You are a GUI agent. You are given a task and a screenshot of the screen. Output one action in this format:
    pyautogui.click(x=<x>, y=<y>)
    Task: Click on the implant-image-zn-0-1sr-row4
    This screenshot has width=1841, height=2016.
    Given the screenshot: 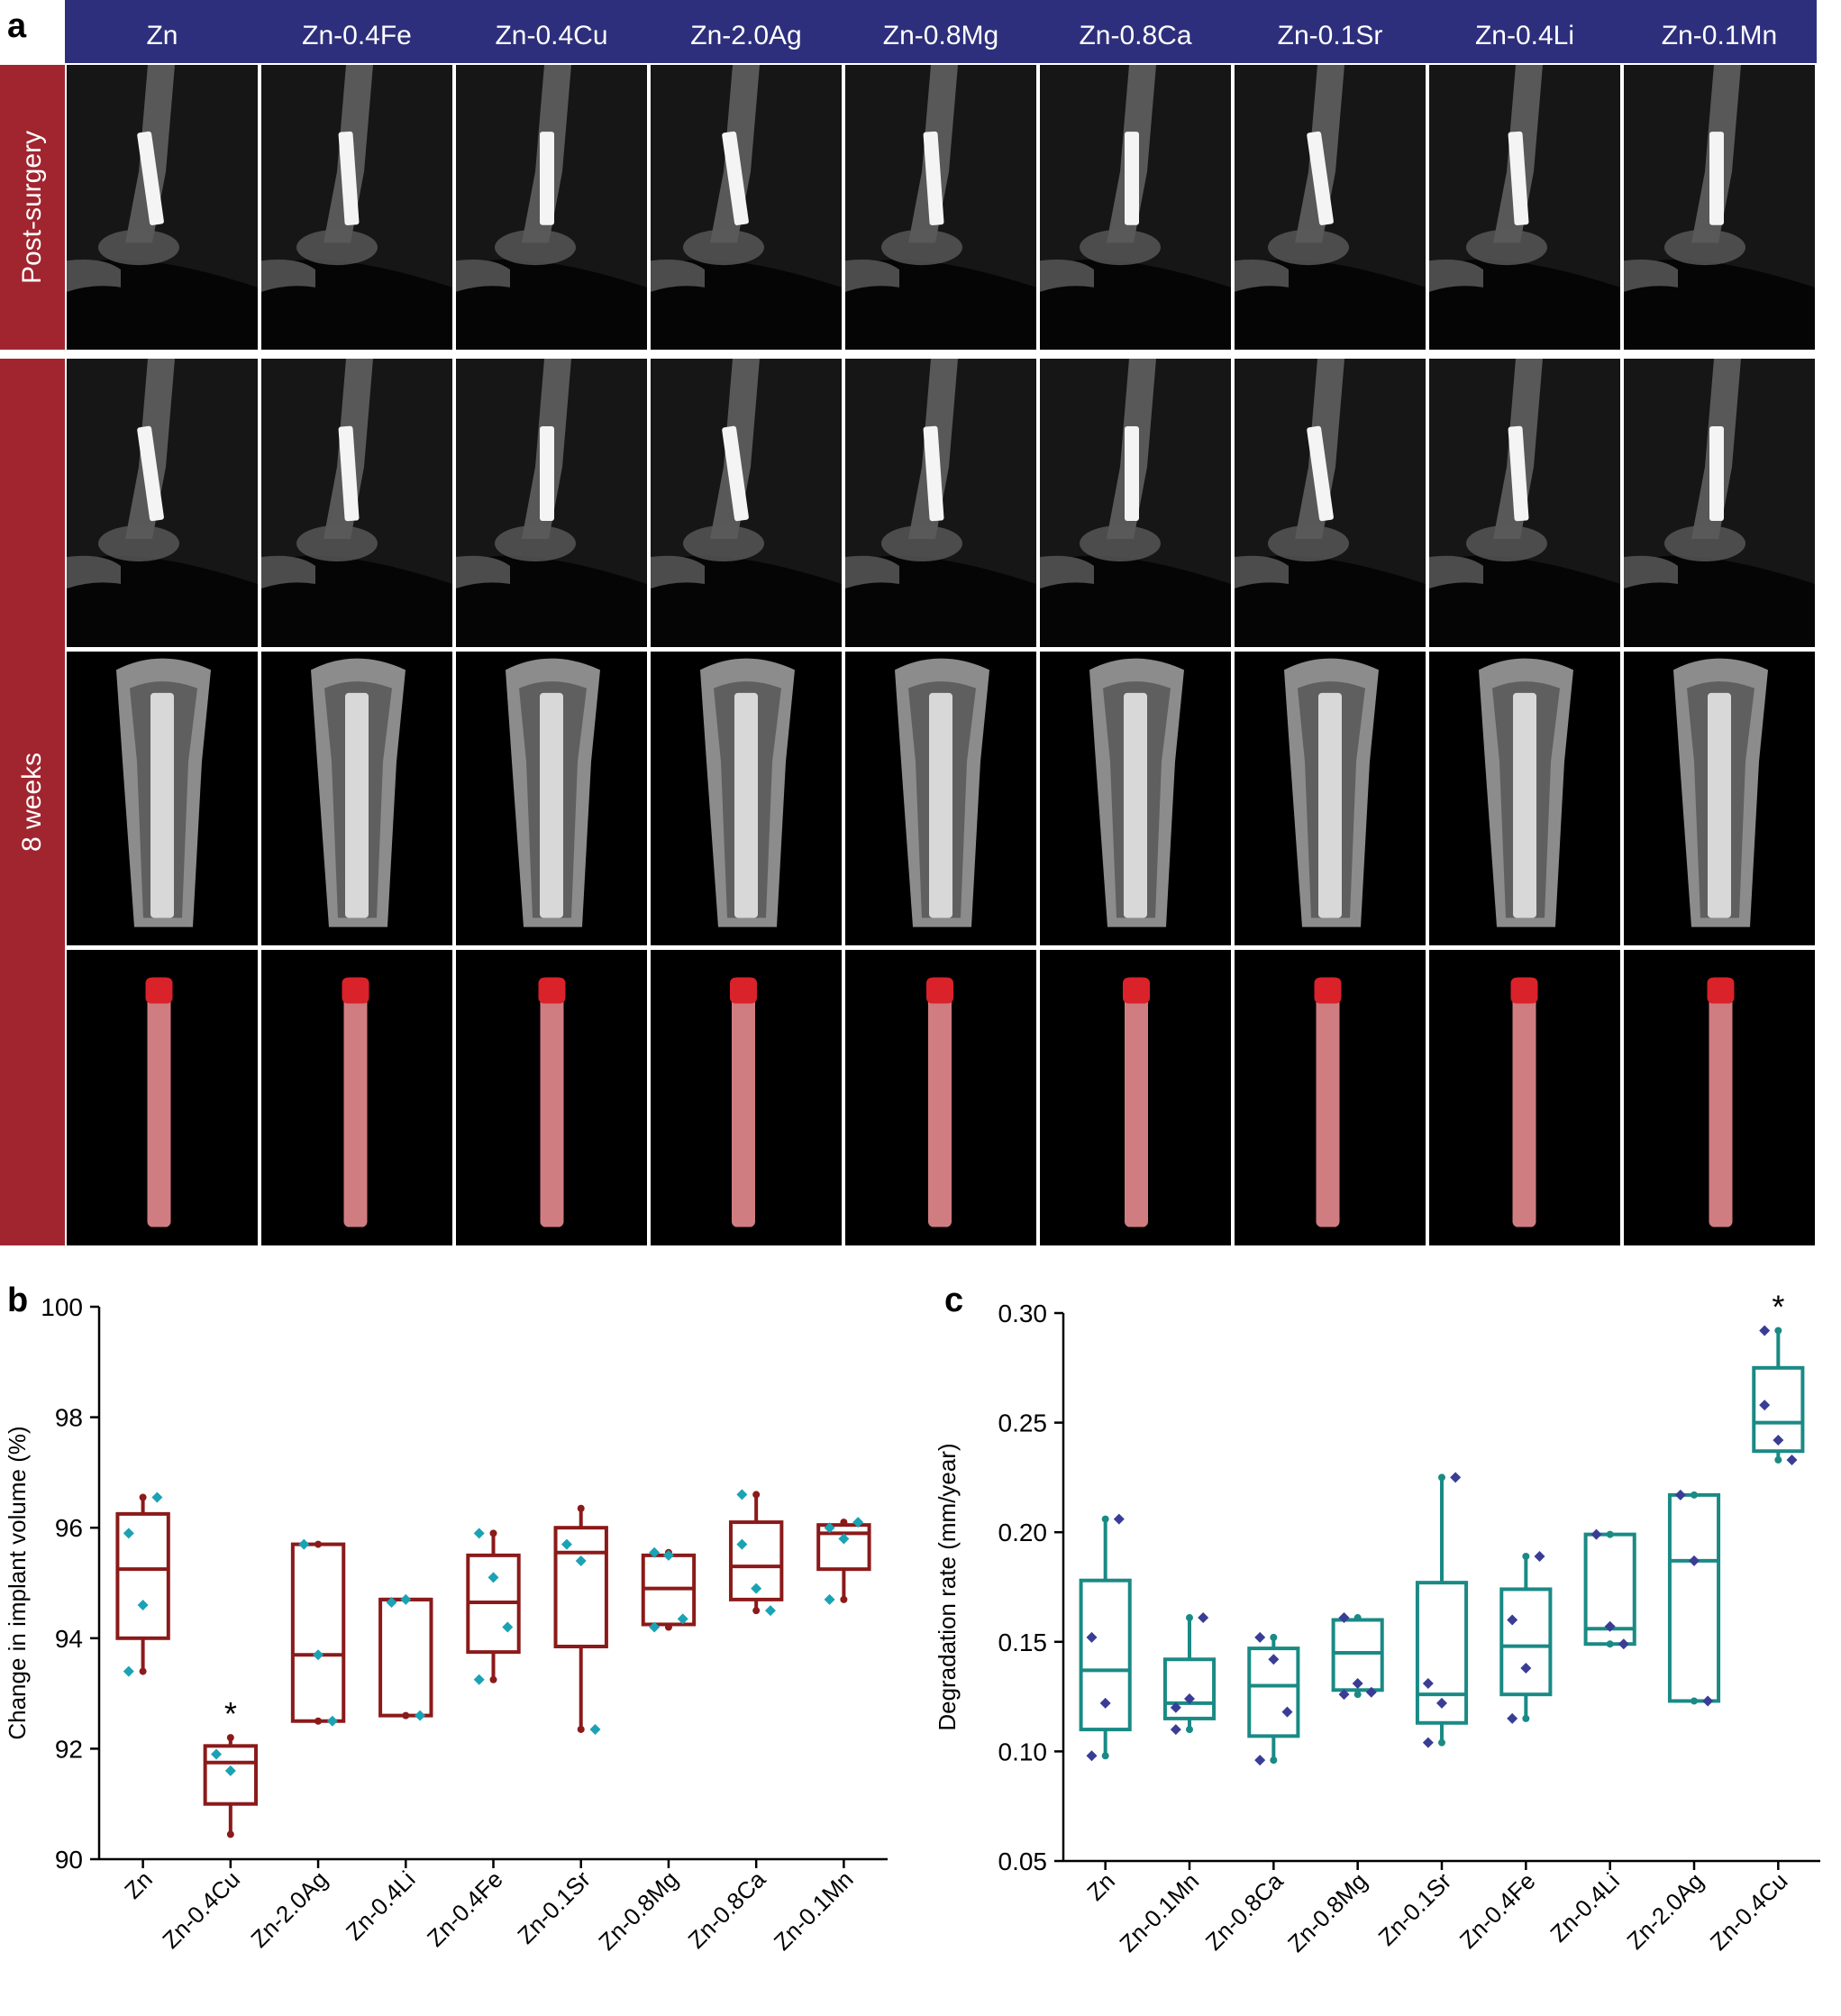 What is the action you would take?
    pyautogui.click(x=1330, y=1097)
    